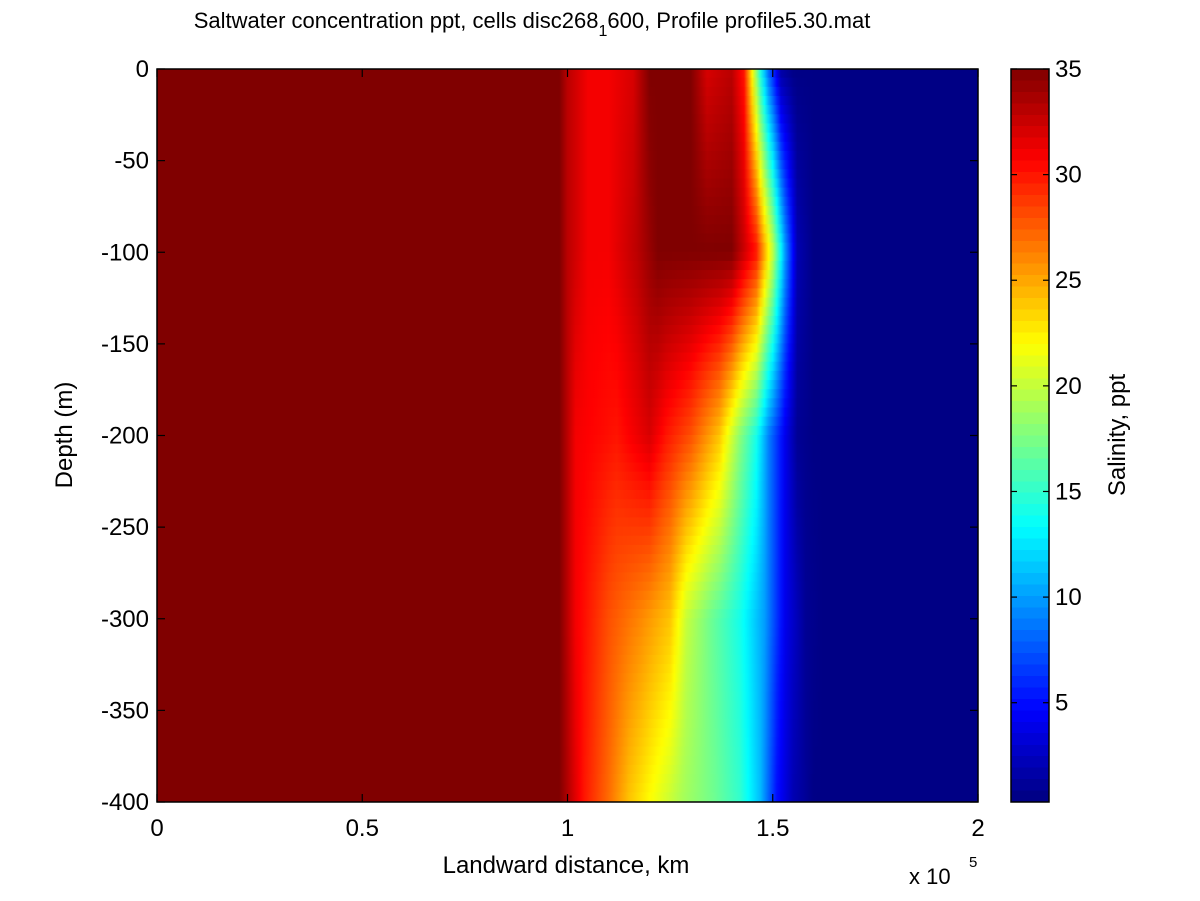  I want to click on y-tick-label: -200, so click(125, 436).